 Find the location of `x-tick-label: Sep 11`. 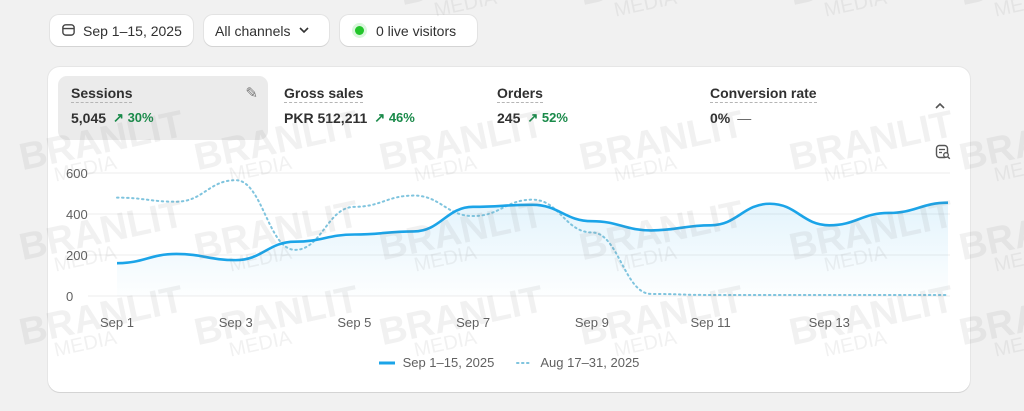

x-tick-label: Sep 11 is located at coordinates (710, 322).